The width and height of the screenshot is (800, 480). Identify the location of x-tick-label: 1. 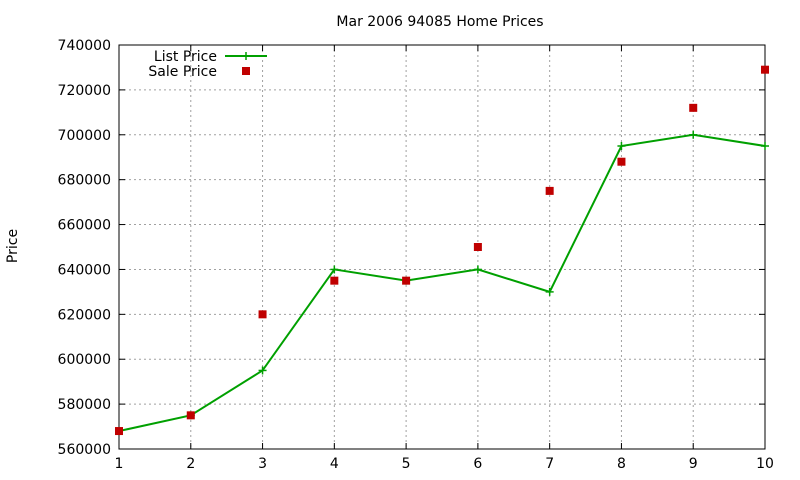
(119, 464).